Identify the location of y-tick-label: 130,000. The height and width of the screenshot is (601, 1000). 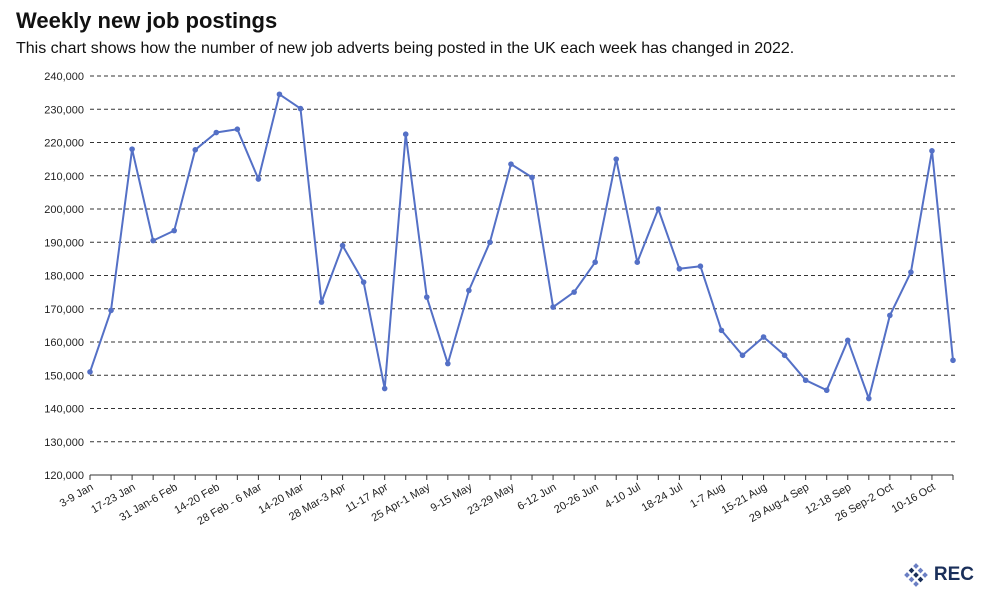
(64, 443).